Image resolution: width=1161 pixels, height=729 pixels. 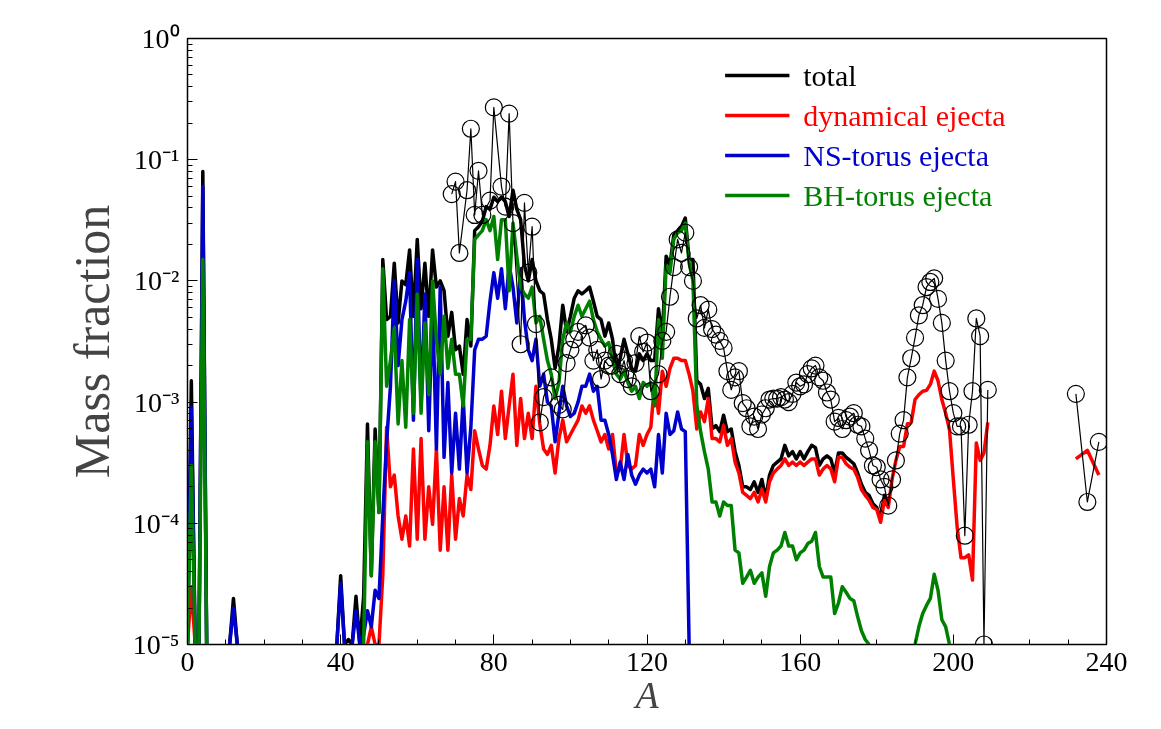 I want to click on y-tick-label: 10⁻¹, so click(x=157, y=160).